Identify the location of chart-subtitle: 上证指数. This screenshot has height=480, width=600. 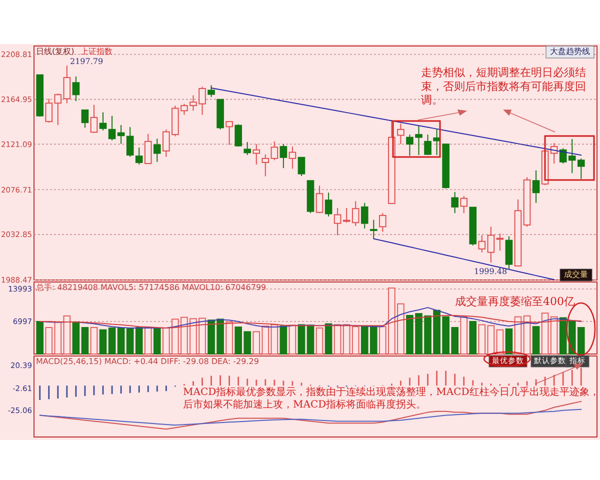
(96, 51).